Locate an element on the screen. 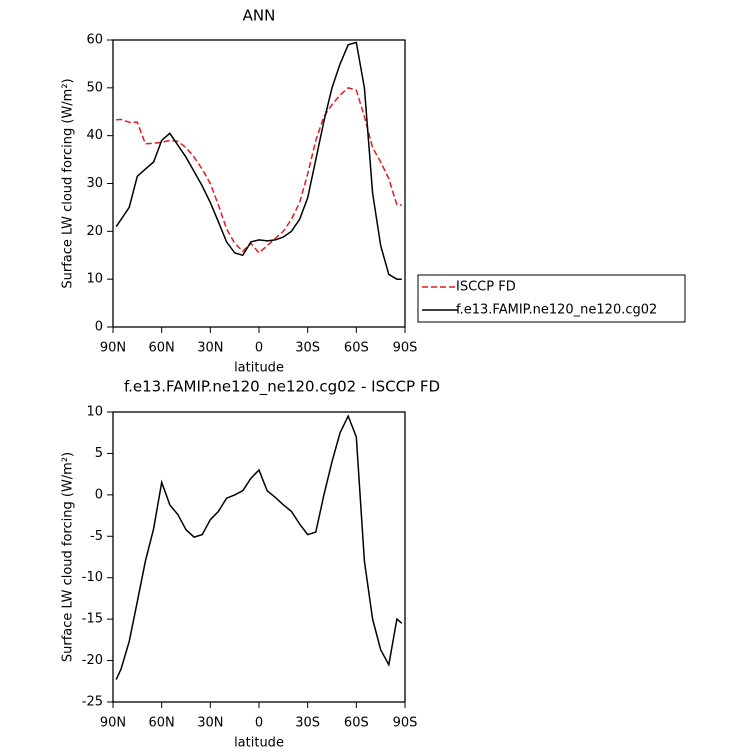  chart-title: f.e13.FAMIP.ne120_ne120.cg02 - ISCCP FD is located at coordinates (282, 387).